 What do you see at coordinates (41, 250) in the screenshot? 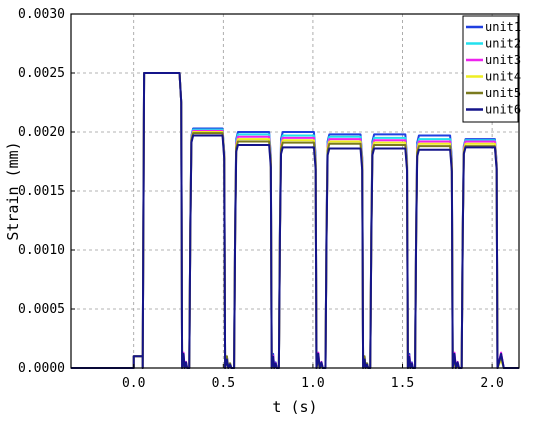
I see `y-tick-label: 0.0010` at bounding box center [41, 250].